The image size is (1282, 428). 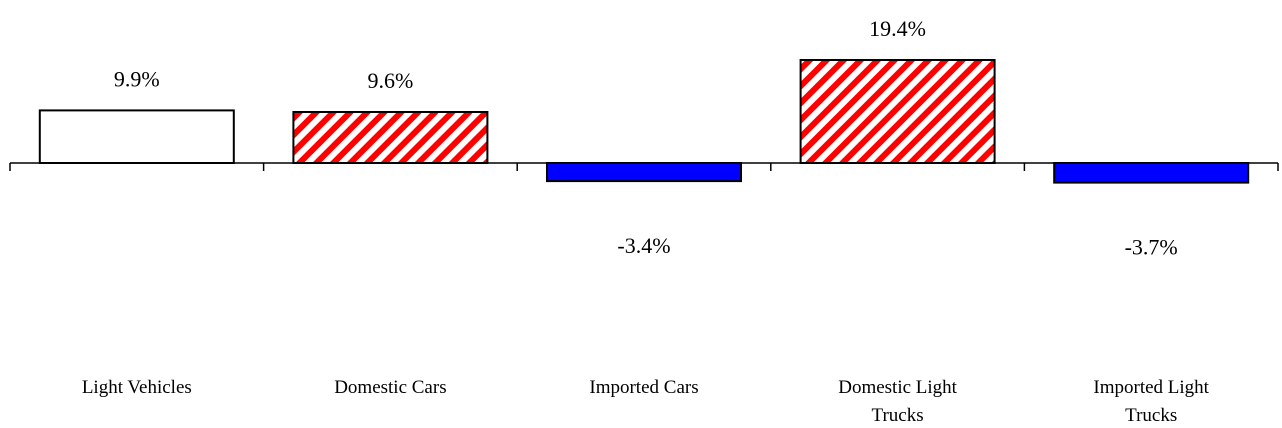 What do you see at coordinates (897, 401) in the screenshot?
I see `category-label-domestic-light-trucks: Domestic Light Trucks` at bounding box center [897, 401].